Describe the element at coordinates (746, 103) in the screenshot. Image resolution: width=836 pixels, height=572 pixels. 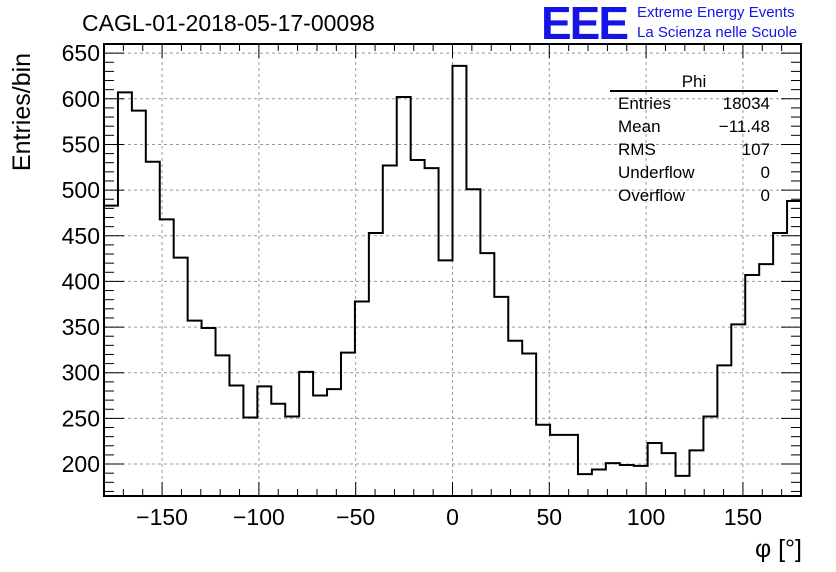
I see `stats-value: 18034` at that location.